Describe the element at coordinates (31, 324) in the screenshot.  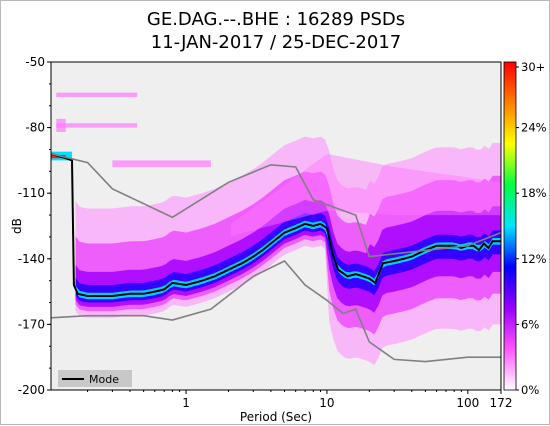
I see `y-tick-label: -170` at that location.